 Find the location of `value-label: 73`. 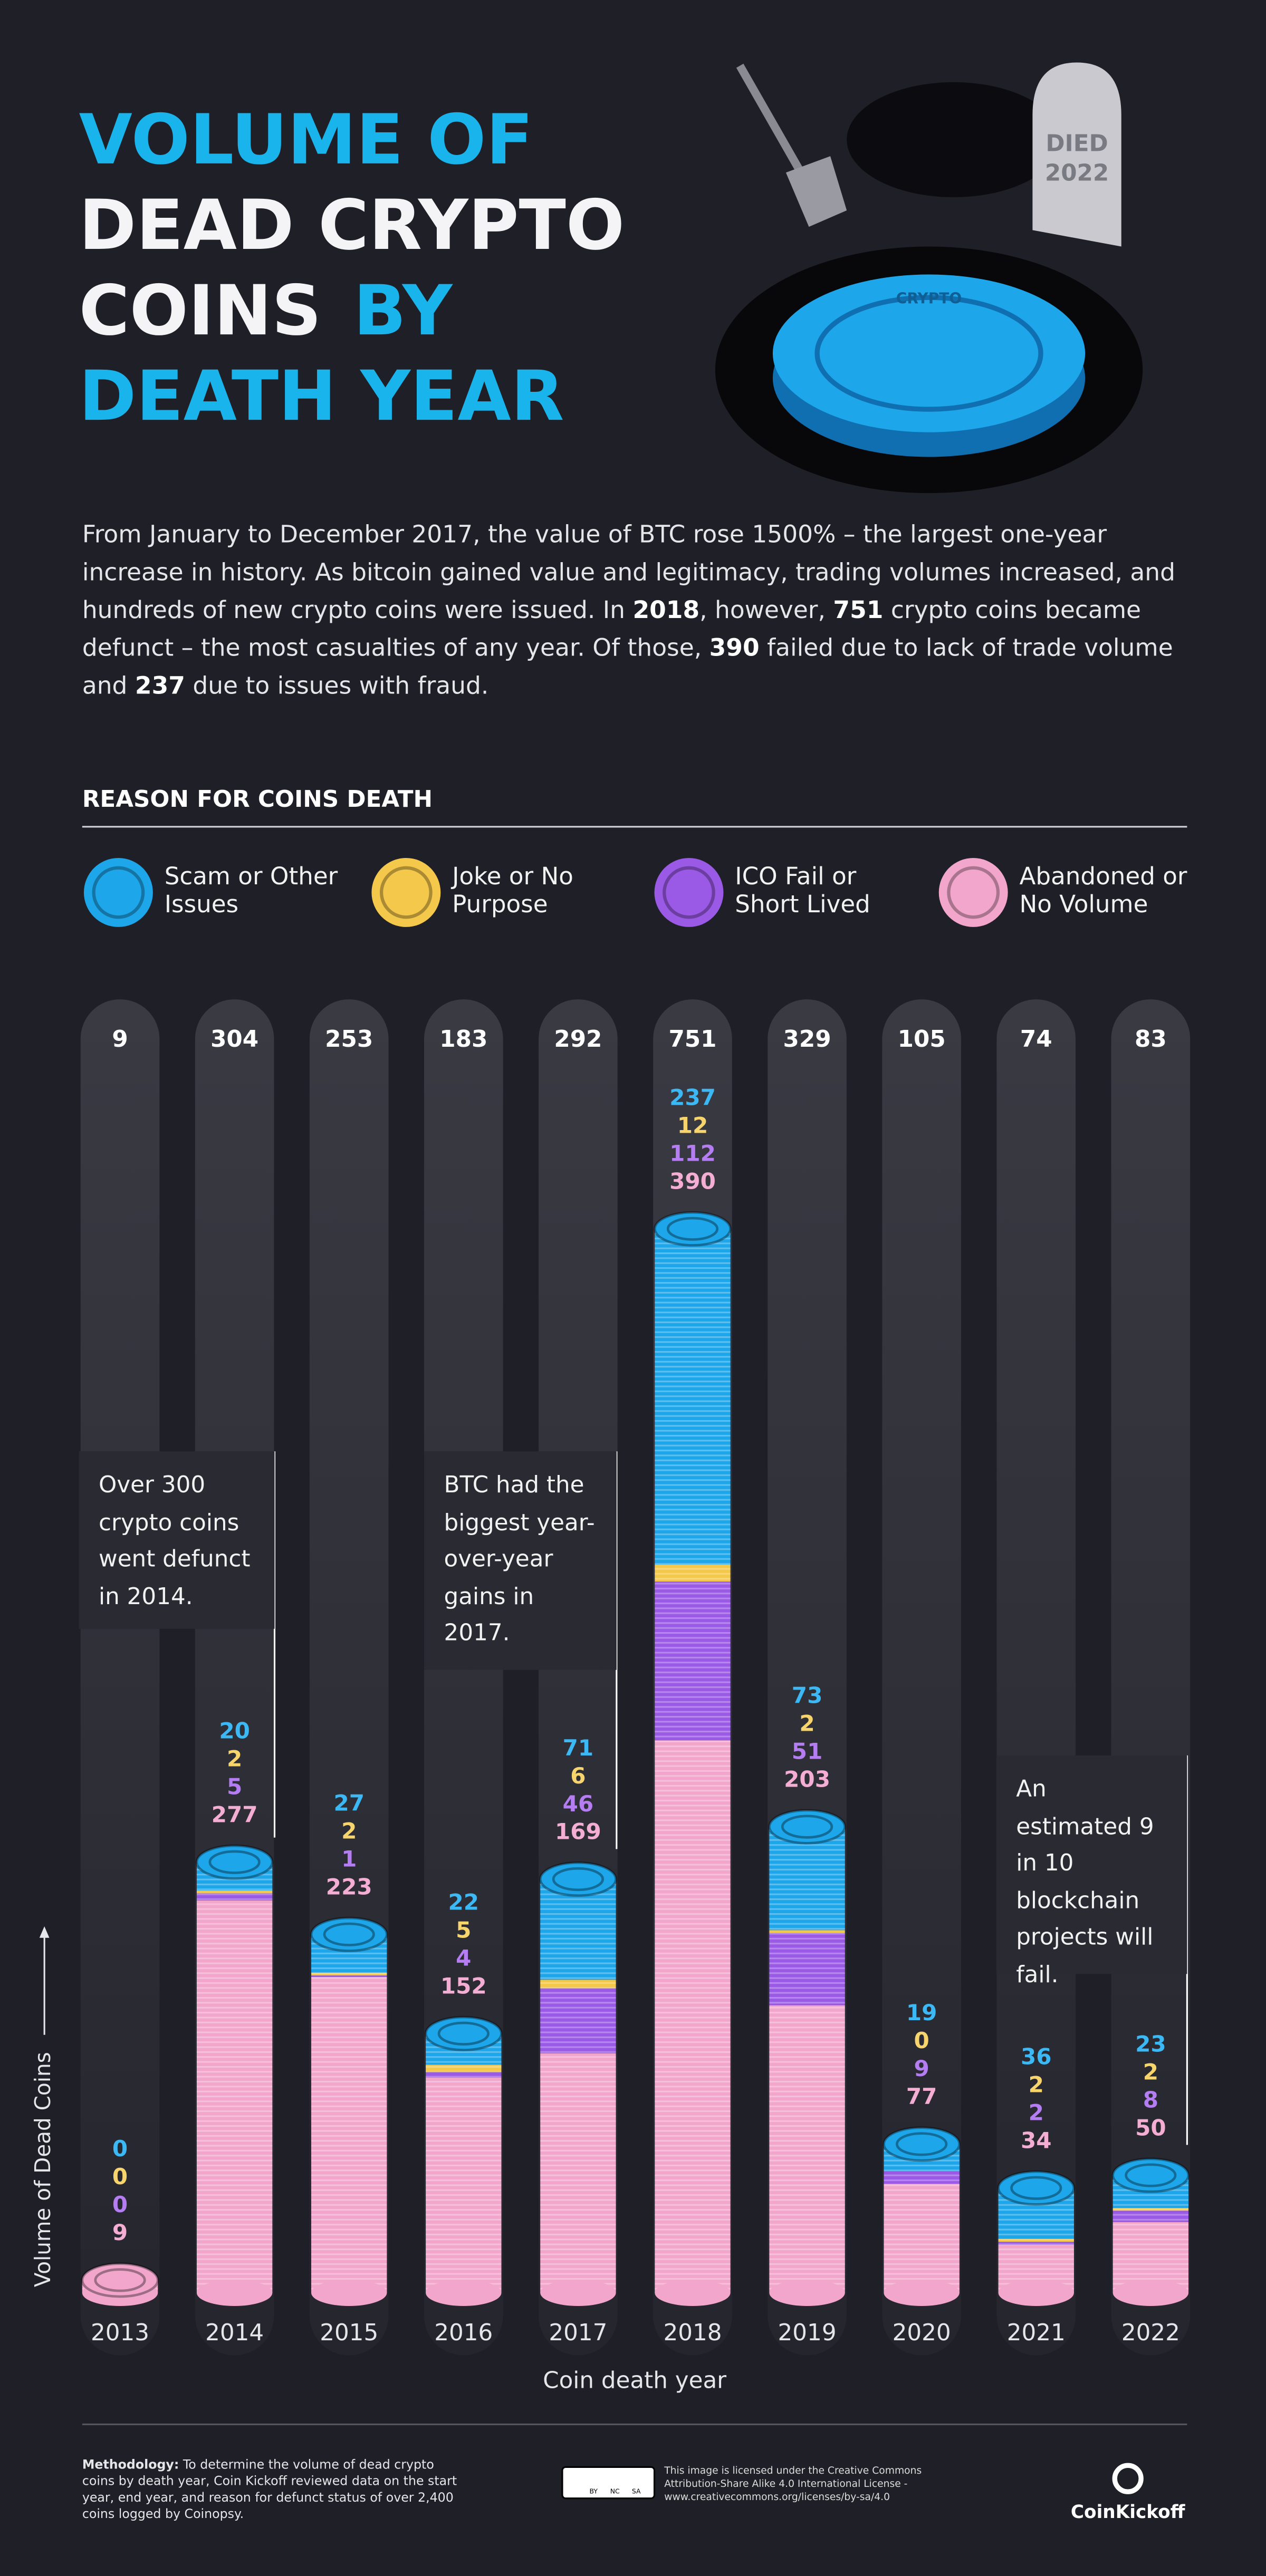

value-label: 73 is located at coordinates (807, 1695).